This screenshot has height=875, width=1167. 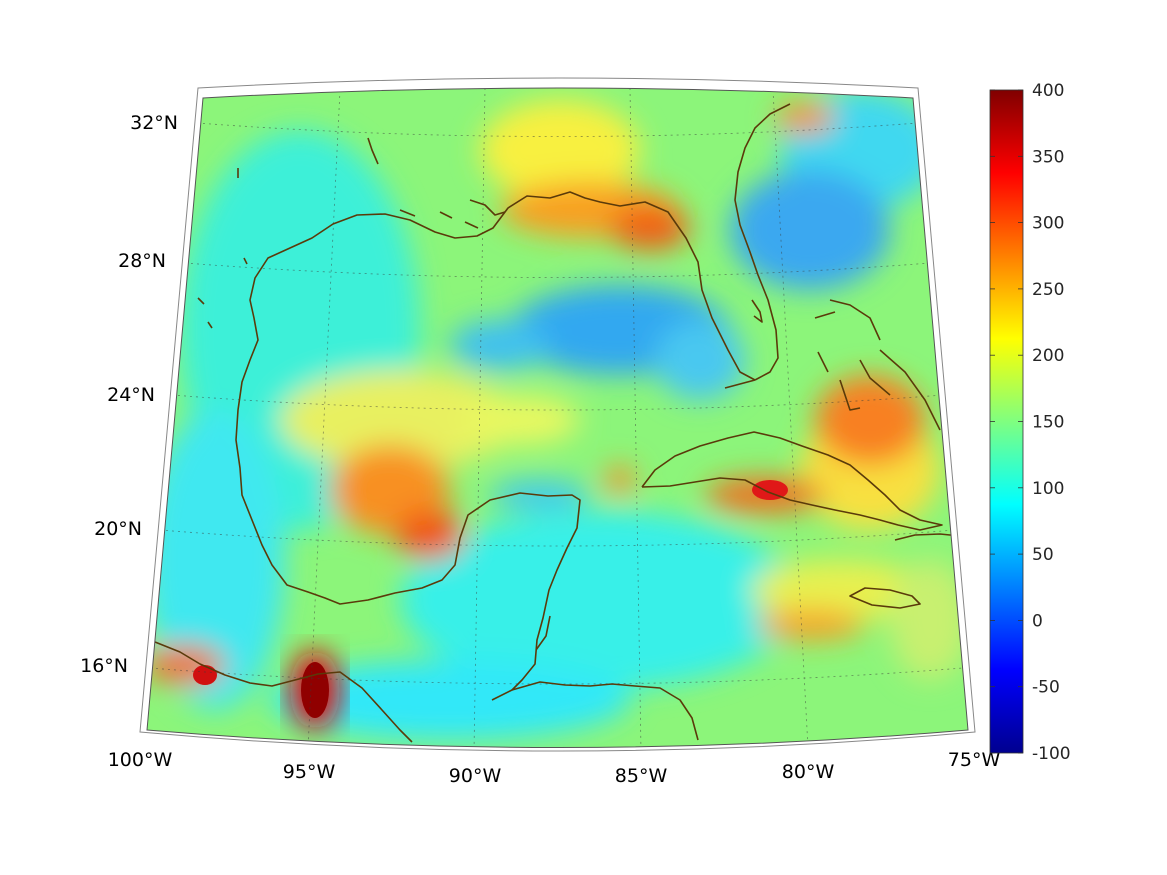 I want to click on colorbar-tick-label: 350, so click(x=1048, y=157).